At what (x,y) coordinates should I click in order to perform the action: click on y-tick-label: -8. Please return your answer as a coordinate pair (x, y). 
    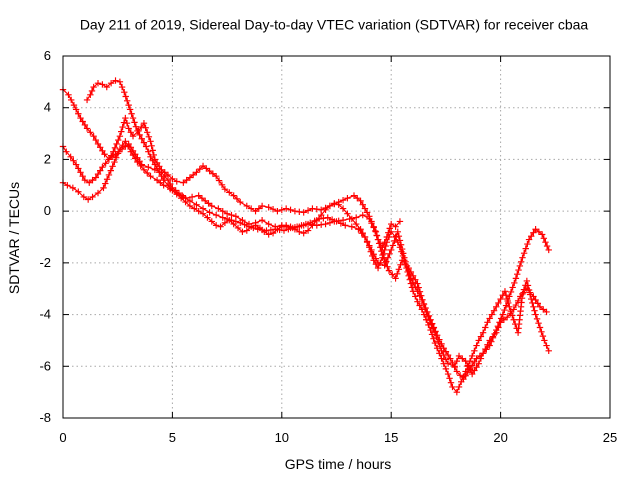
    Looking at the image, I should click on (45, 417).